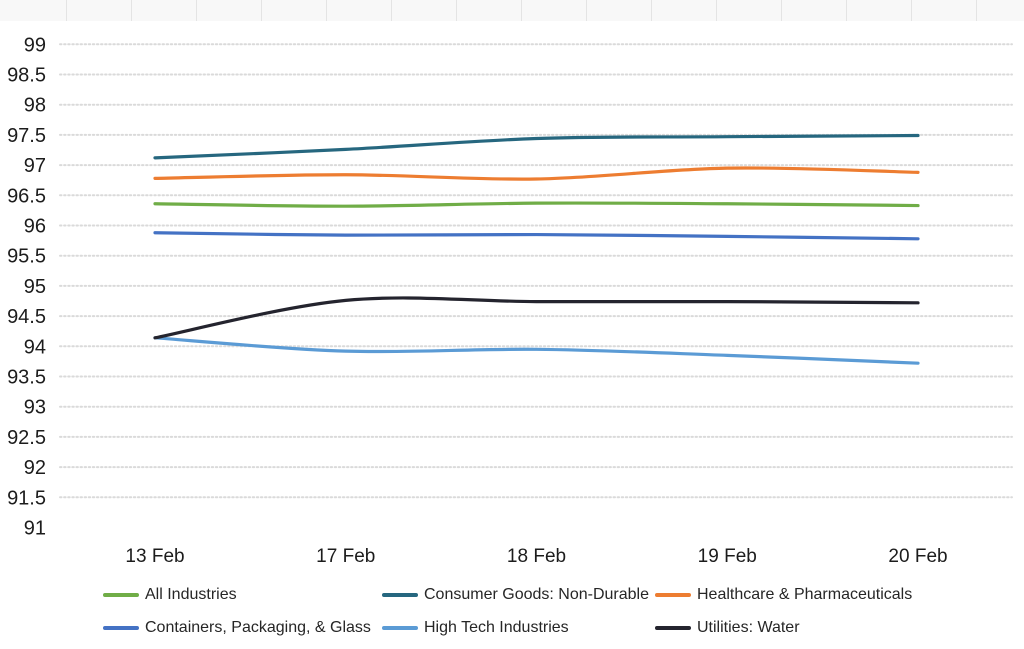  What do you see at coordinates (35, 468) in the screenshot?
I see `y-axis-tick-label: 92` at bounding box center [35, 468].